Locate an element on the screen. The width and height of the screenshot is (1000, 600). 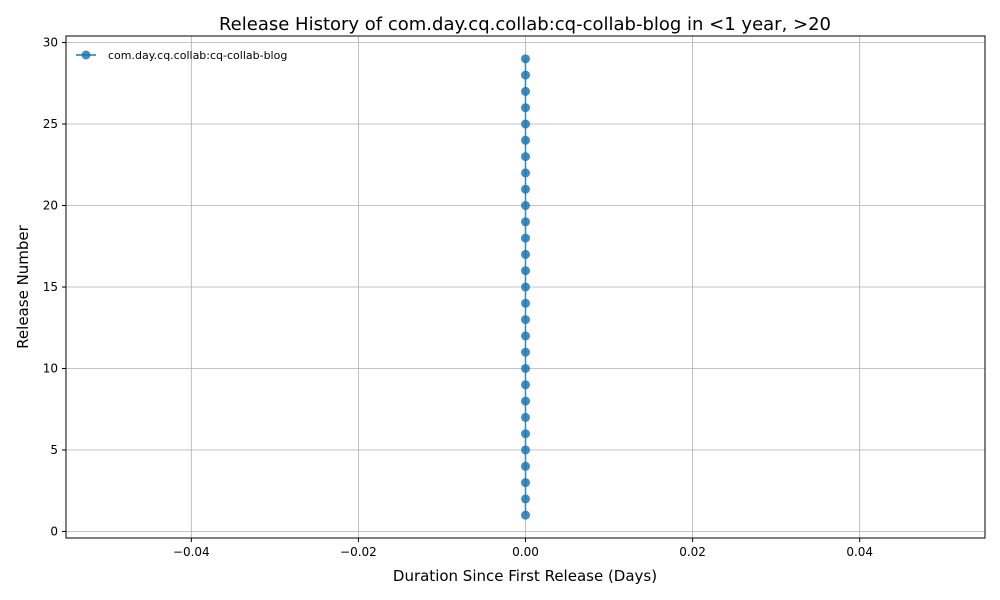
y-tick-label: 25 is located at coordinates (50, 124).